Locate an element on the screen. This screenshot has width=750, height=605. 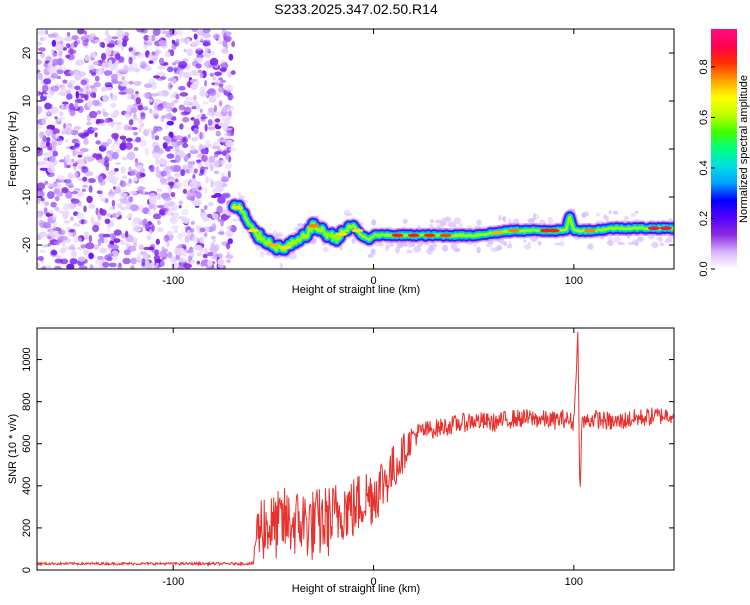
y-tick-label: 600 is located at coordinates (27, 444).